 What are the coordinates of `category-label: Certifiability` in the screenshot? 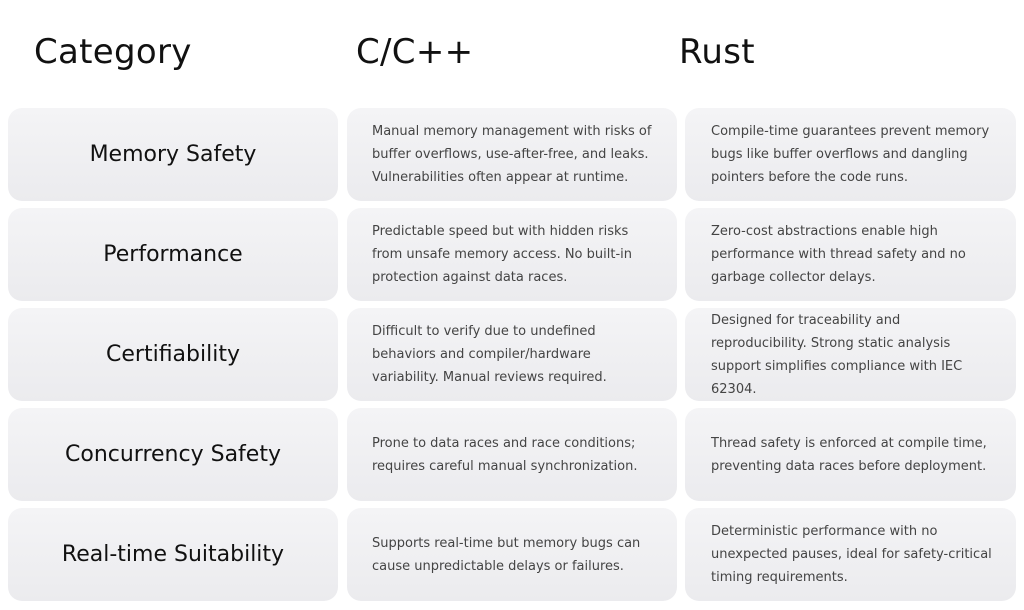 It's located at (173, 354).